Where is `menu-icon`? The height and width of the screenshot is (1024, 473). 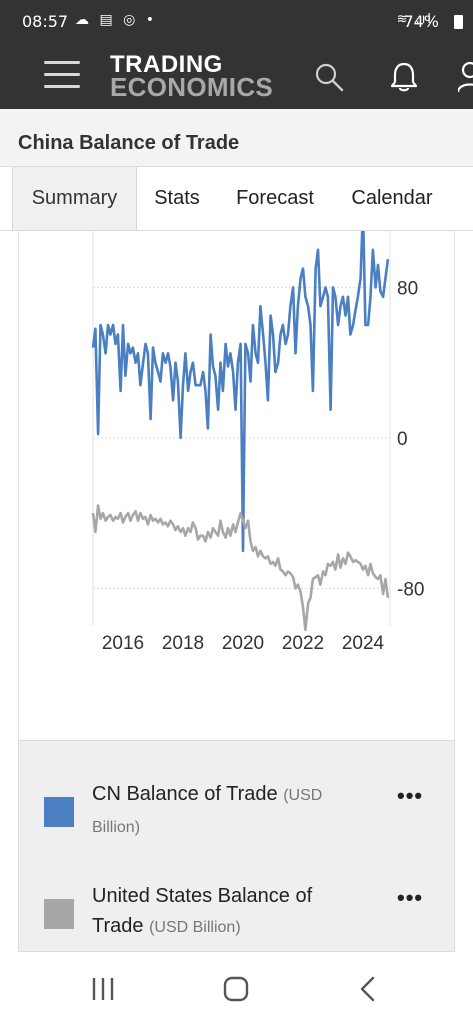 menu-icon is located at coordinates (62, 74).